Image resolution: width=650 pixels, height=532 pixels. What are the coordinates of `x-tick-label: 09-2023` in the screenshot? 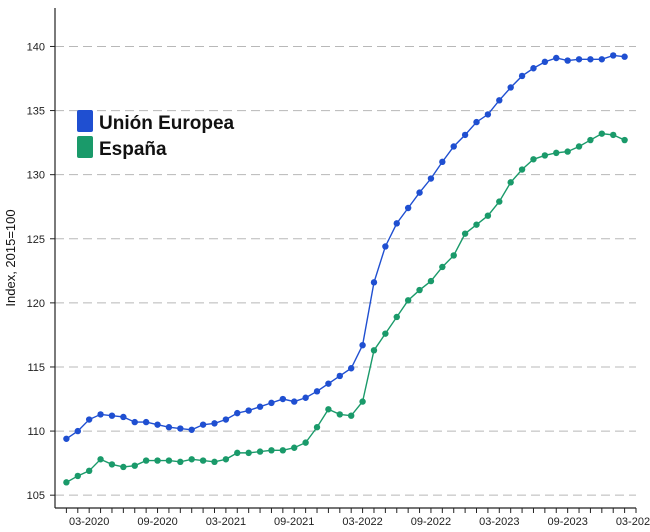 It's located at (567, 522).